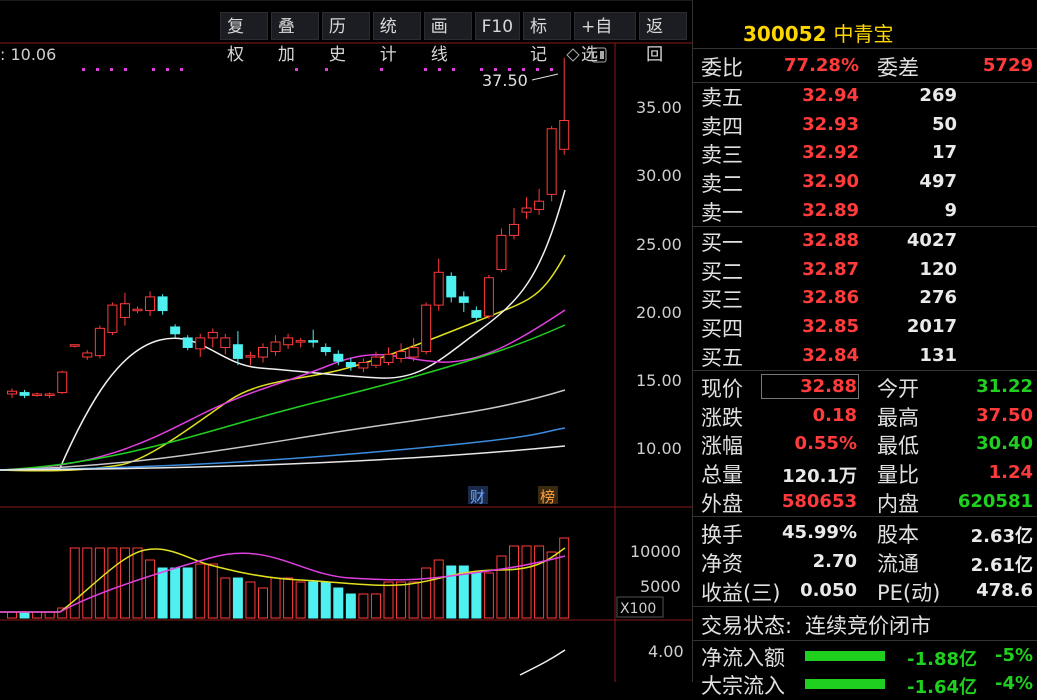 The height and width of the screenshot is (700, 1037). I want to click on stock-code: 300052, so click(785, 34).